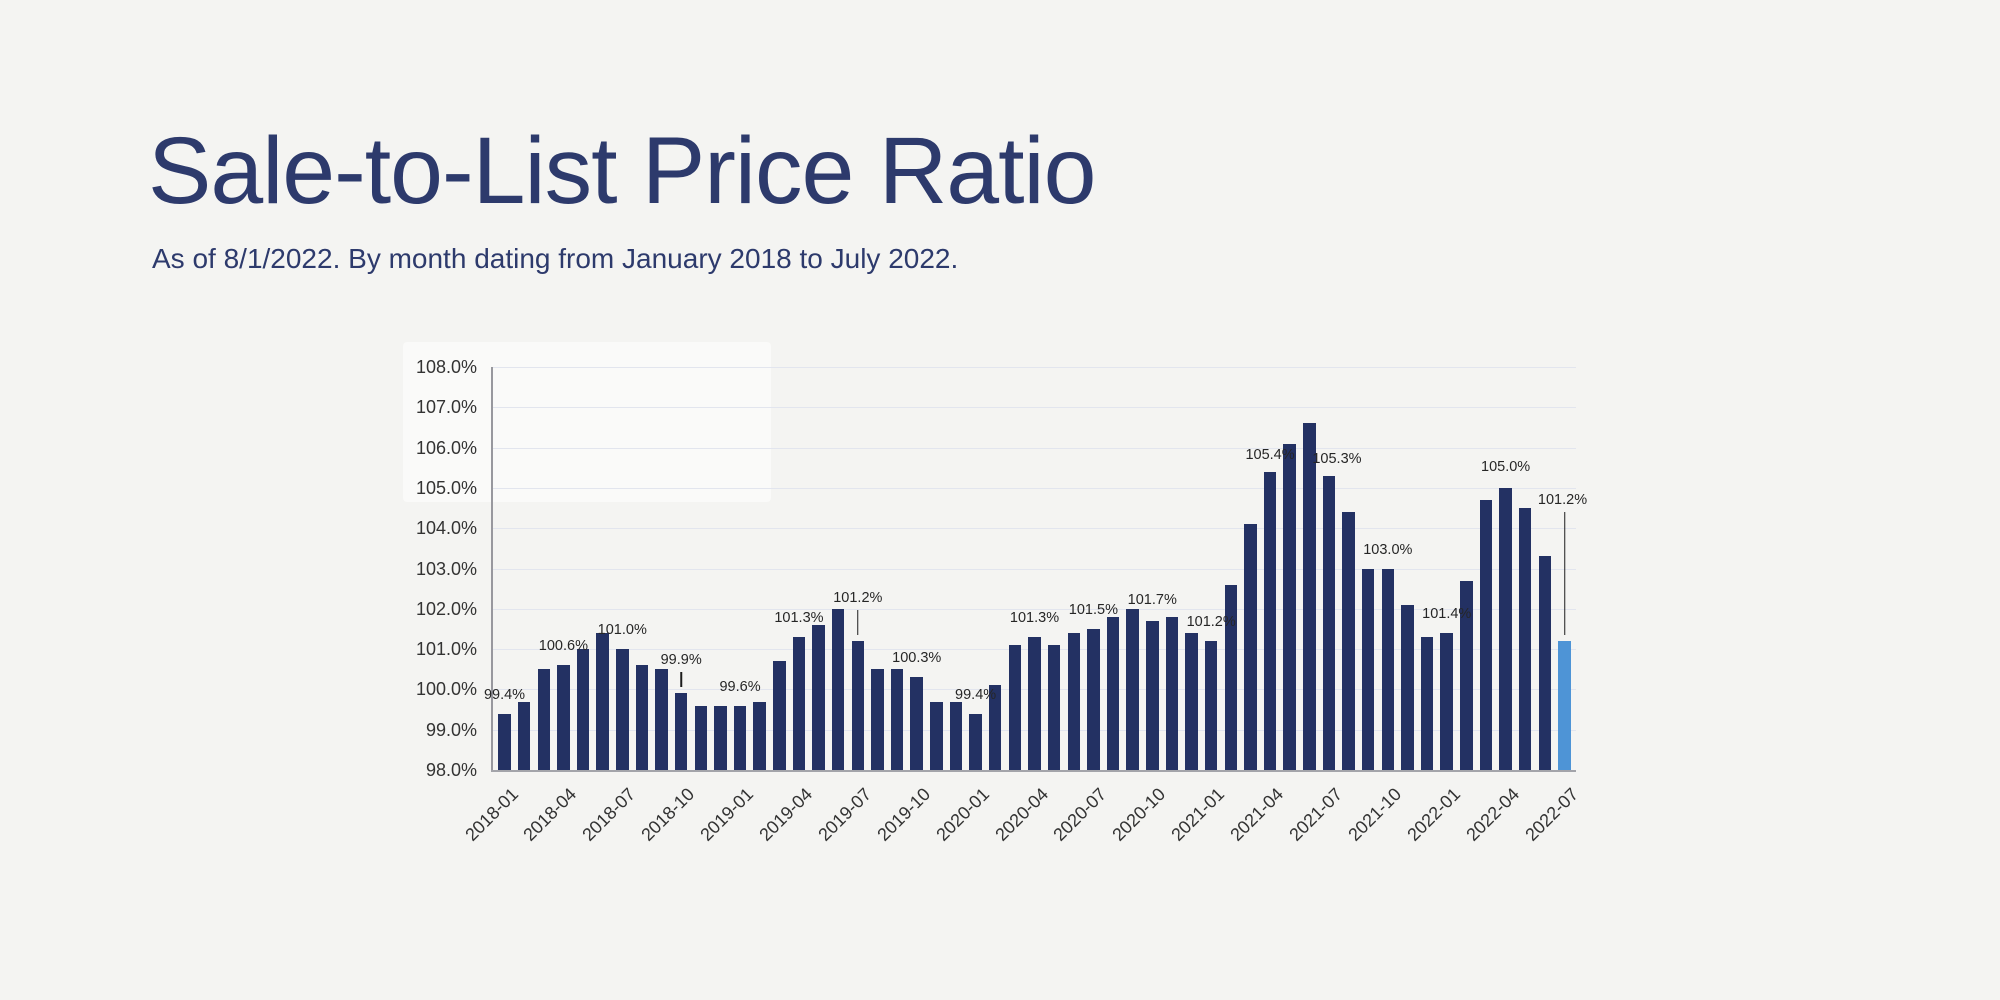  What do you see at coordinates (1093, 609) in the screenshot?
I see `data-label: 101.5%` at bounding box center [1093, 609].